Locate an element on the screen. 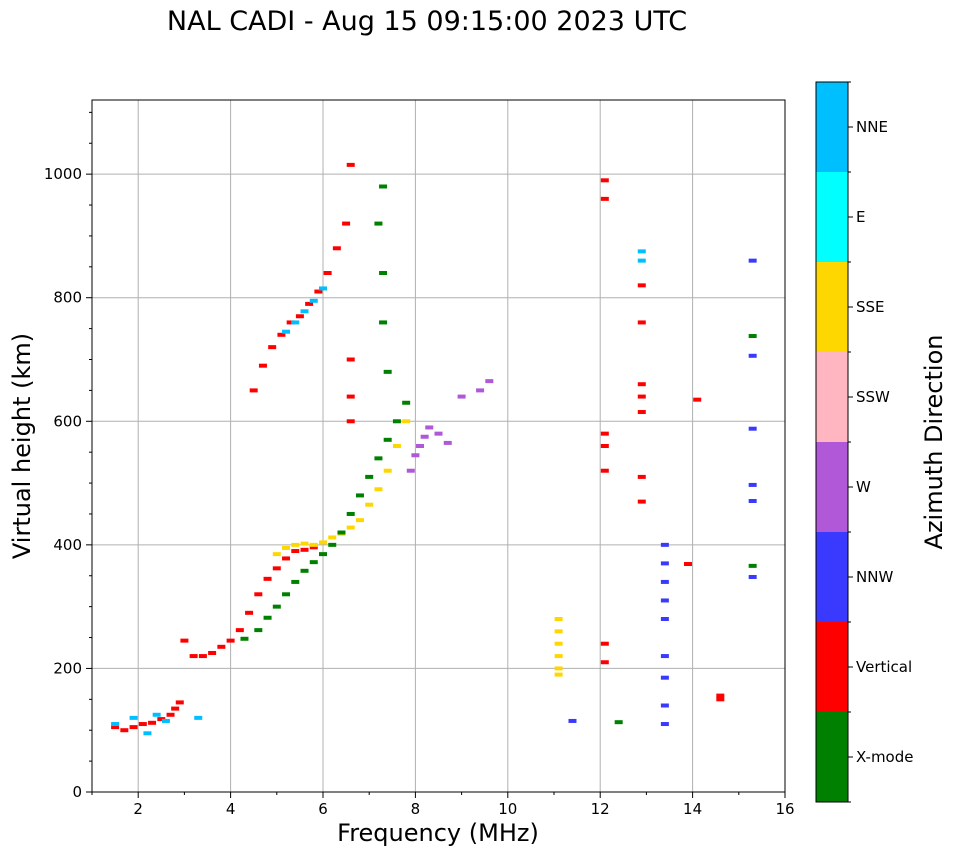 The width and height of the screenshot is (958, 857). colorbar-tick-label: NNE is located at coordinates (872, 127).